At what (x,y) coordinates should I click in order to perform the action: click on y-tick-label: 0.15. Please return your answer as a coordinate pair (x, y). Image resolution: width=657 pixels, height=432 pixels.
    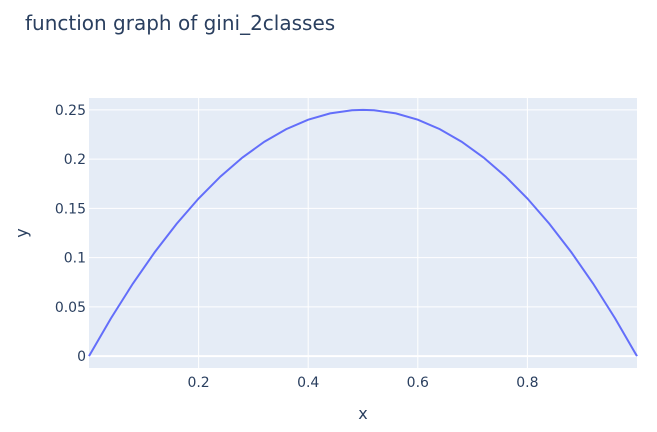
    Looking at the image, I should click on (70, 209).